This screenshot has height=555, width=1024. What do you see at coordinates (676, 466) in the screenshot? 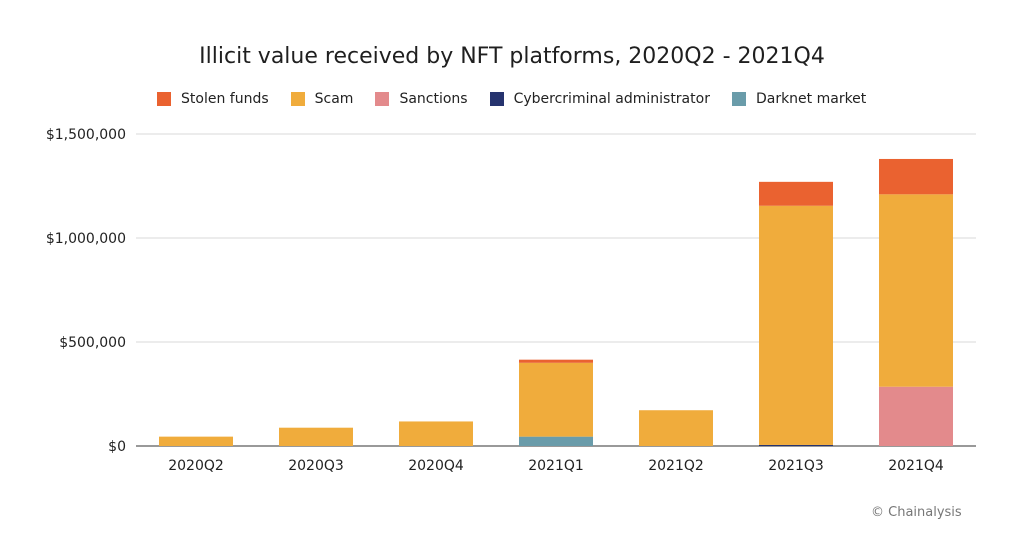
I see `x-tick-label: 2021Q2` at bounding box center [676, 466].